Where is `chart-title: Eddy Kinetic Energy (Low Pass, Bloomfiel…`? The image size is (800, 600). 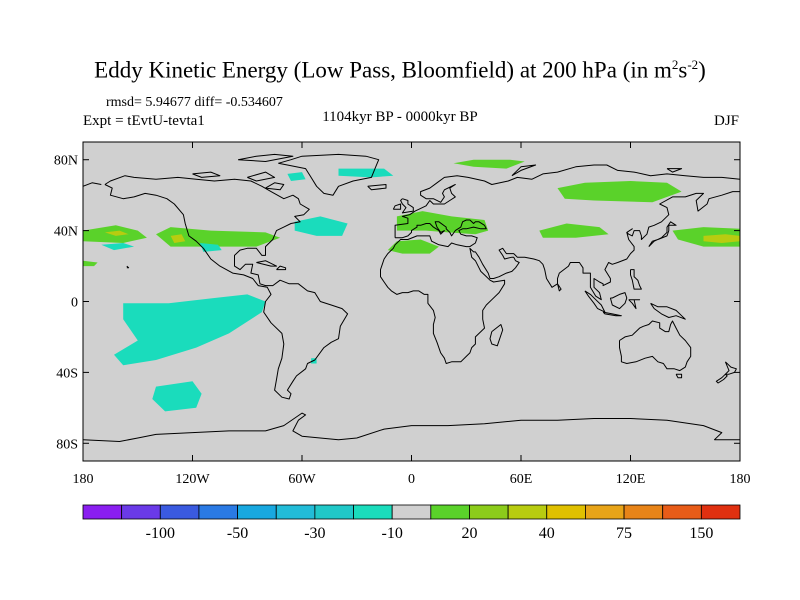
chart-title: Eddy Kinetic Energy (Low Pass, Bloomfiel… is located at coordinates (400, 70).